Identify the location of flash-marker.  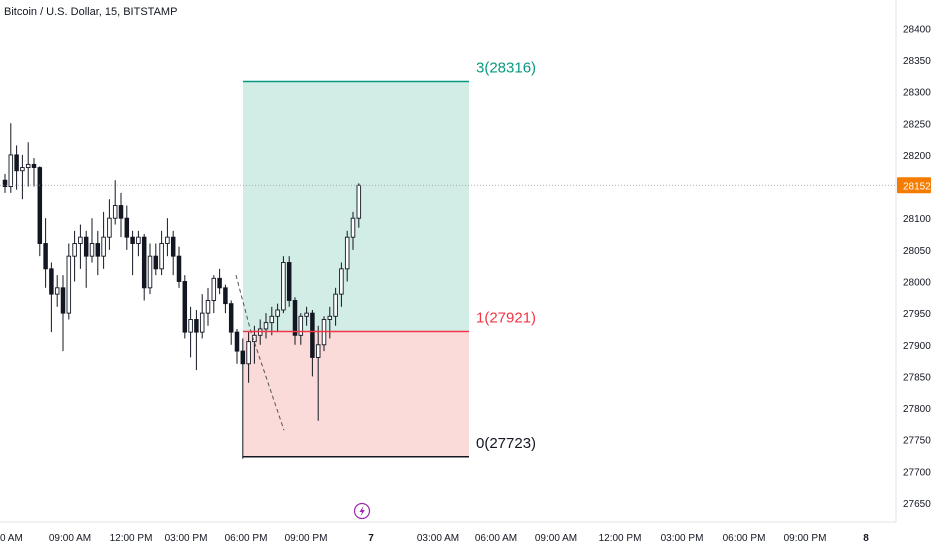
(362, 511).